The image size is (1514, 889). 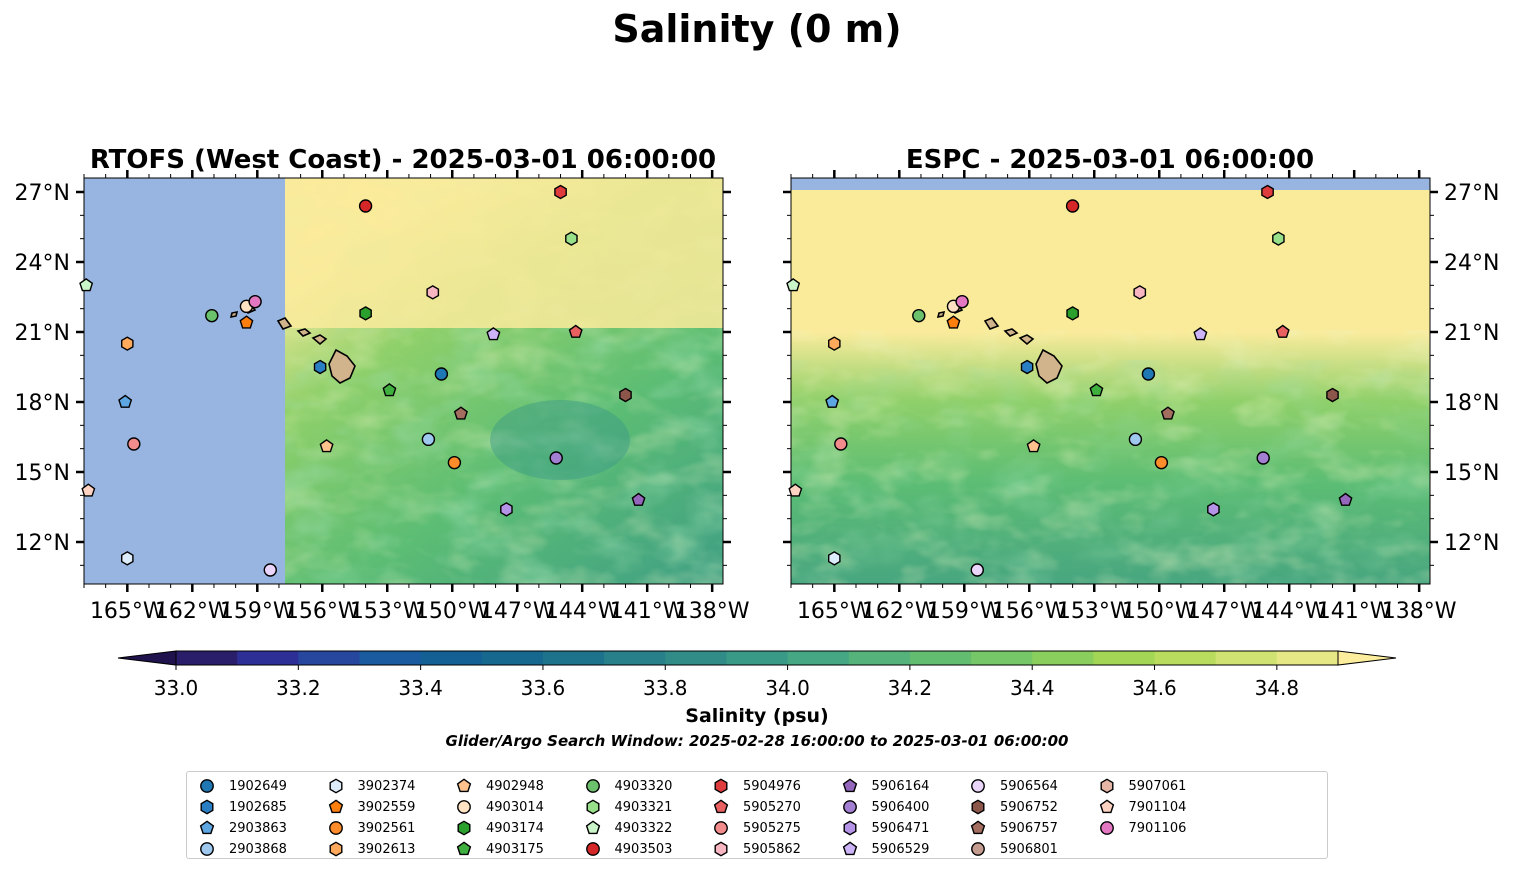 What do you see at coordinates (900, 828) in the screenshot?
I see `legend-label: 5906471` at bounding box center [900, 828].